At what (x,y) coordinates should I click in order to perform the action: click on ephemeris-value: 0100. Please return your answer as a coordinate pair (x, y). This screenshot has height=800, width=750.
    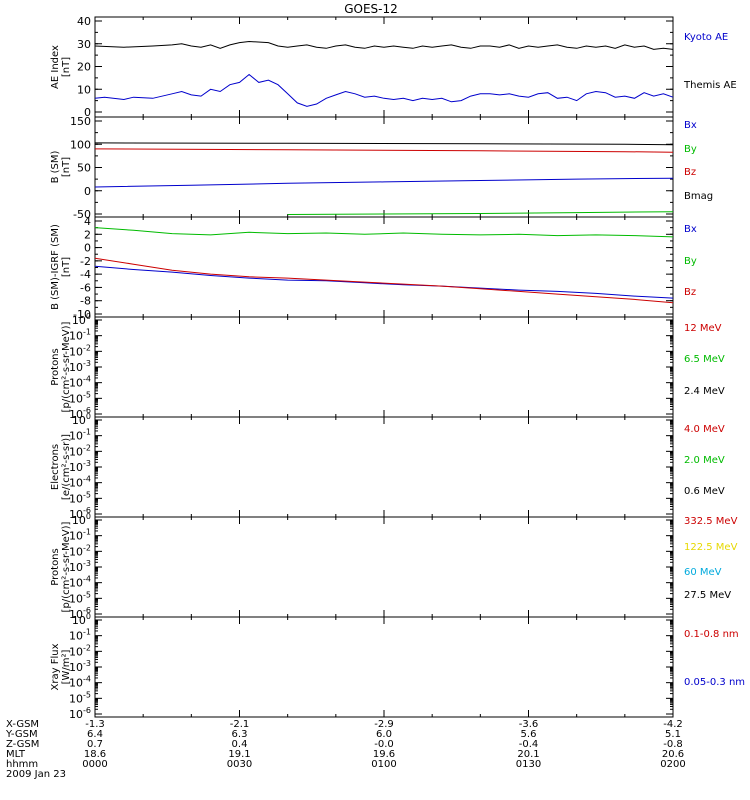
    Looking at the image, I should click on (383, 764).